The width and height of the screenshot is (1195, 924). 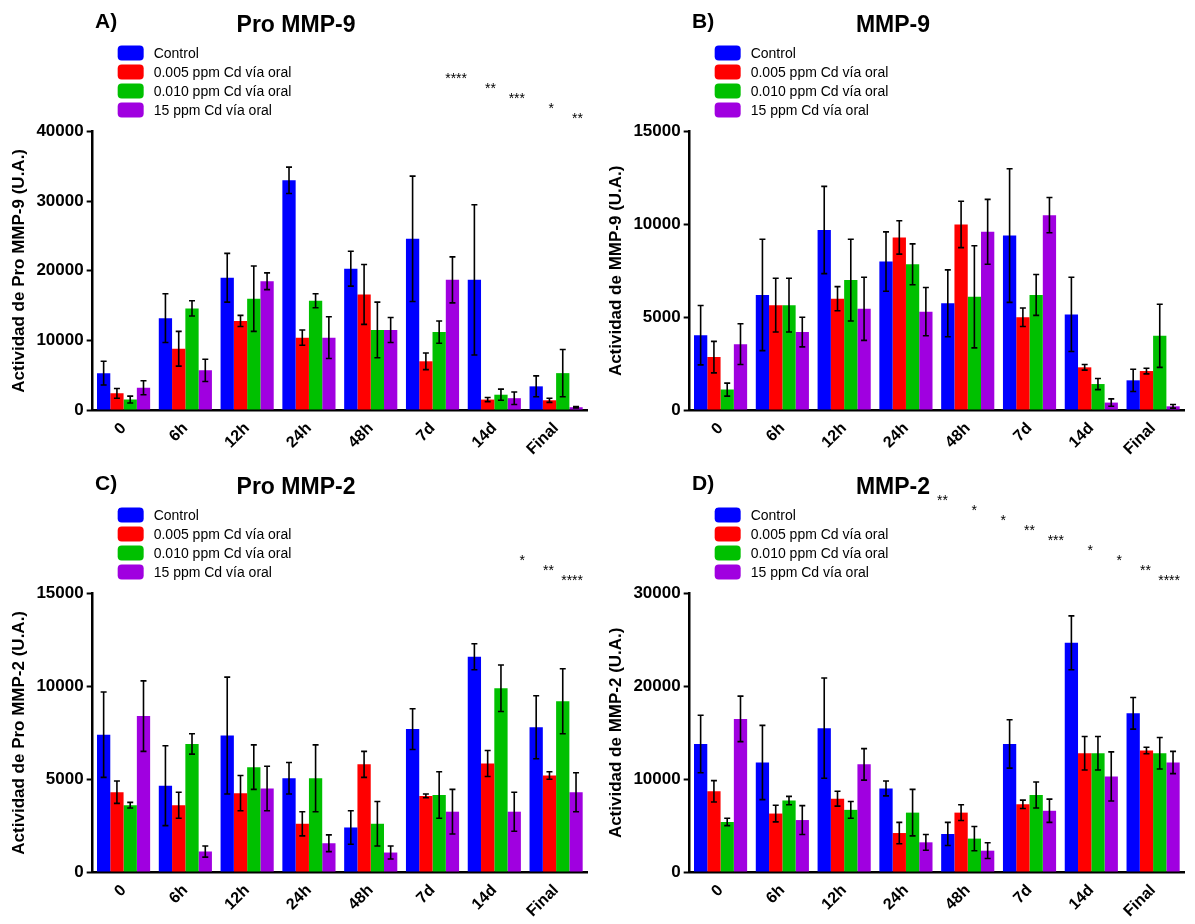 I want to click on y-tick-label: 30000, so click(x=657, y=593).